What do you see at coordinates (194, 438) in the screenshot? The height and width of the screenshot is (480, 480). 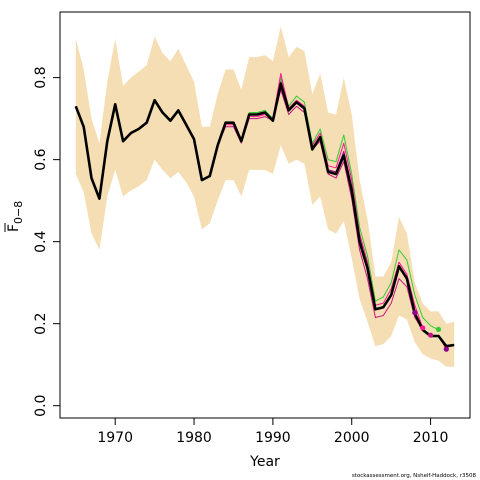 I see `x-tick-label: 1980` at bounding box center [194, 438].